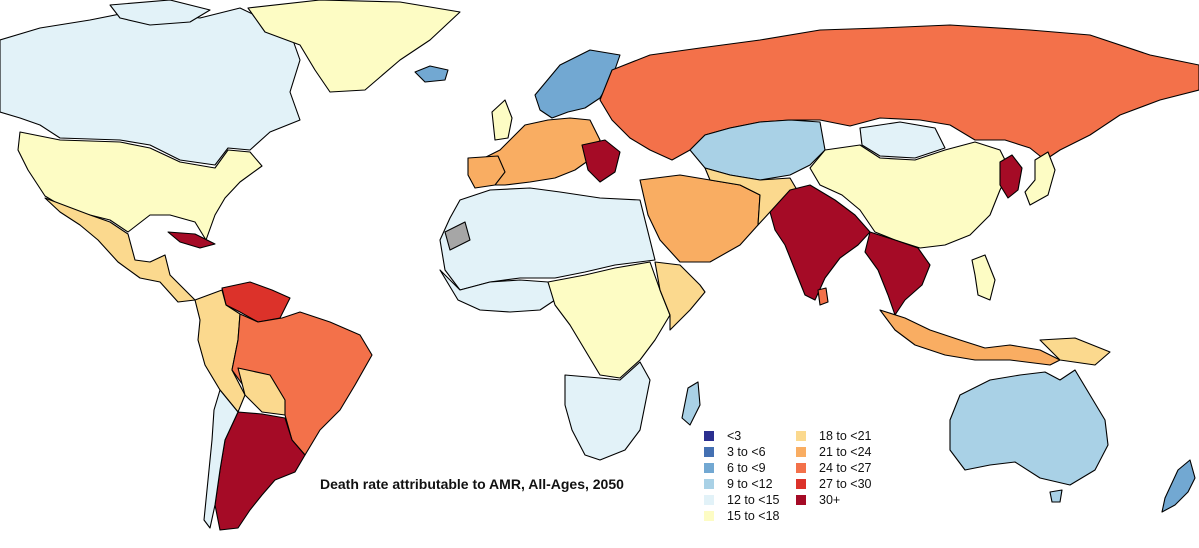 The height and width of the screenshot is (548, 1199). Describe the element at coordinates (970, 337) in the screenshot. I see `region-indonesia` at that location.